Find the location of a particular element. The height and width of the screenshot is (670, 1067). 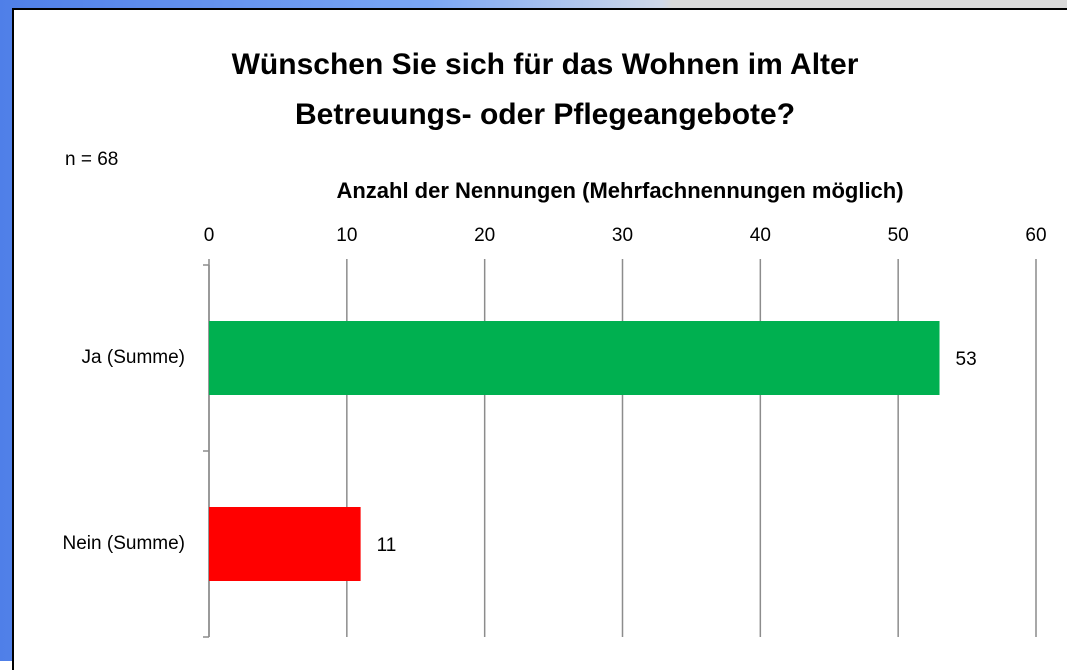

x-tick-label: 30 is located at coordinates (622, 235).